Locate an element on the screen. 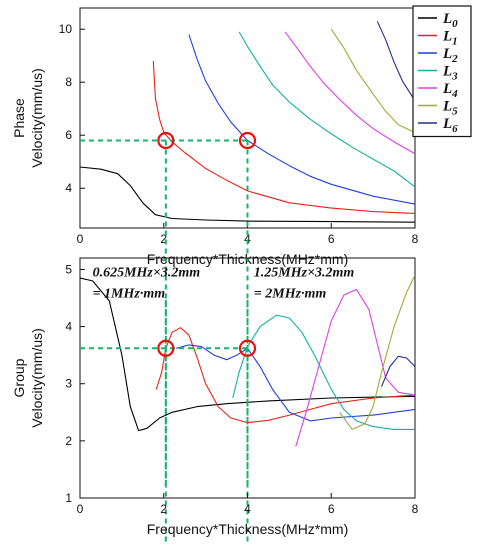 Image resolution: width=477 pixels, height=550 pixels. phase-y-tick-label: 6 is located at coordinates (68, 135).